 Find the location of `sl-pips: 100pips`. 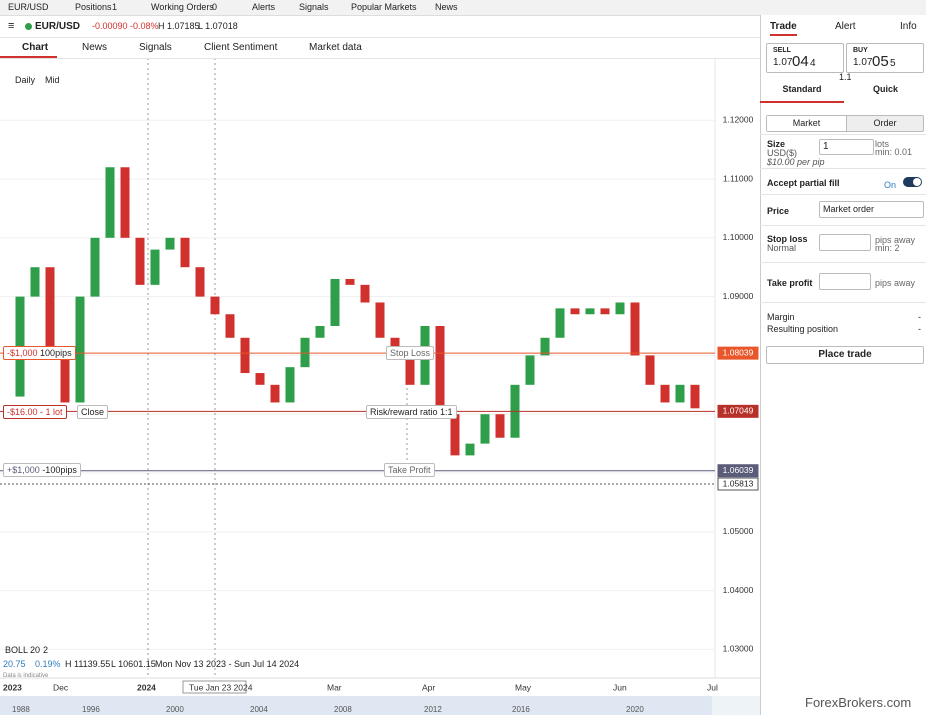

sl-pips: 100pips is located at coordinates (56, 353).